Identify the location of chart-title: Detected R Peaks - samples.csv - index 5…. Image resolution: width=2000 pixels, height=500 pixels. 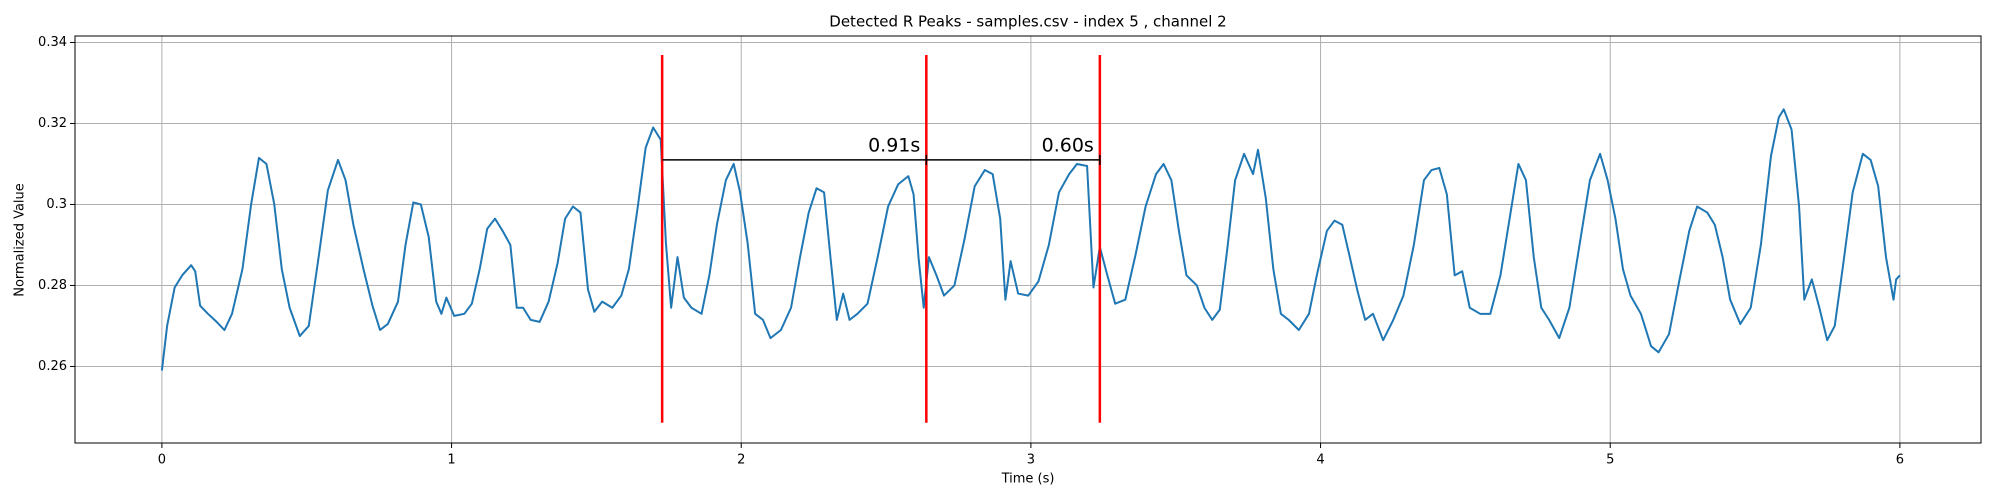
(1027, 22).